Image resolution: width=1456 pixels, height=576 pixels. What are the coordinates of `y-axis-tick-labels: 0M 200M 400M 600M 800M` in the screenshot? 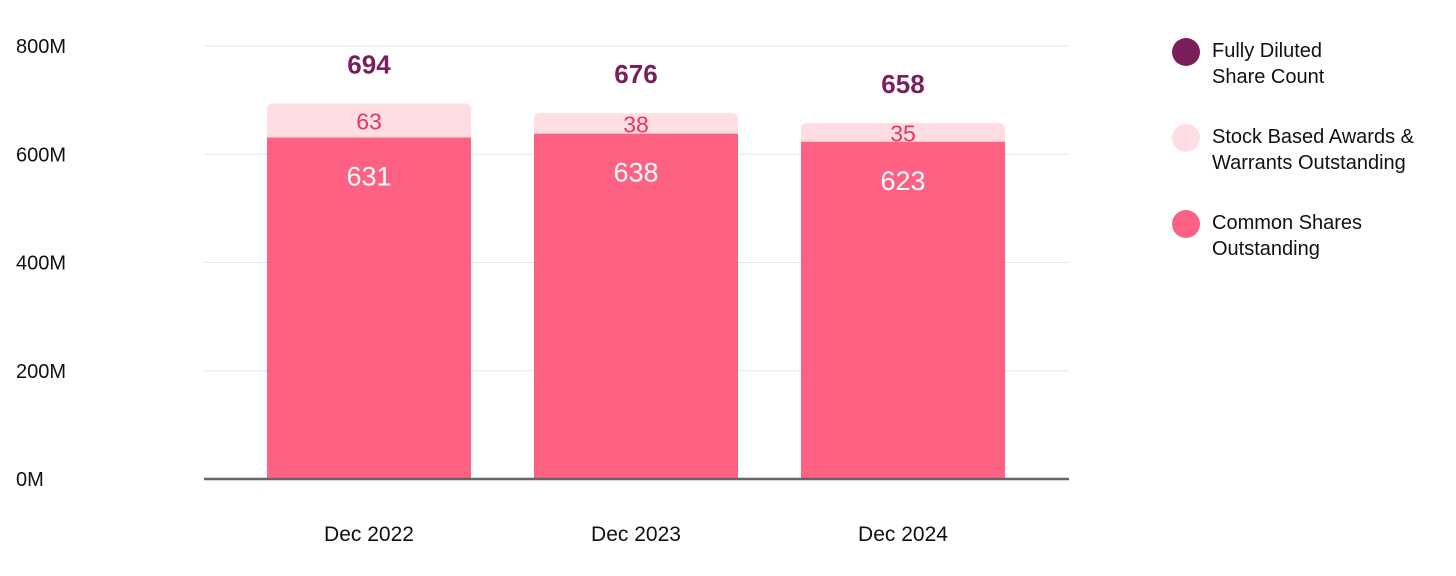 It's located at (41, 263).